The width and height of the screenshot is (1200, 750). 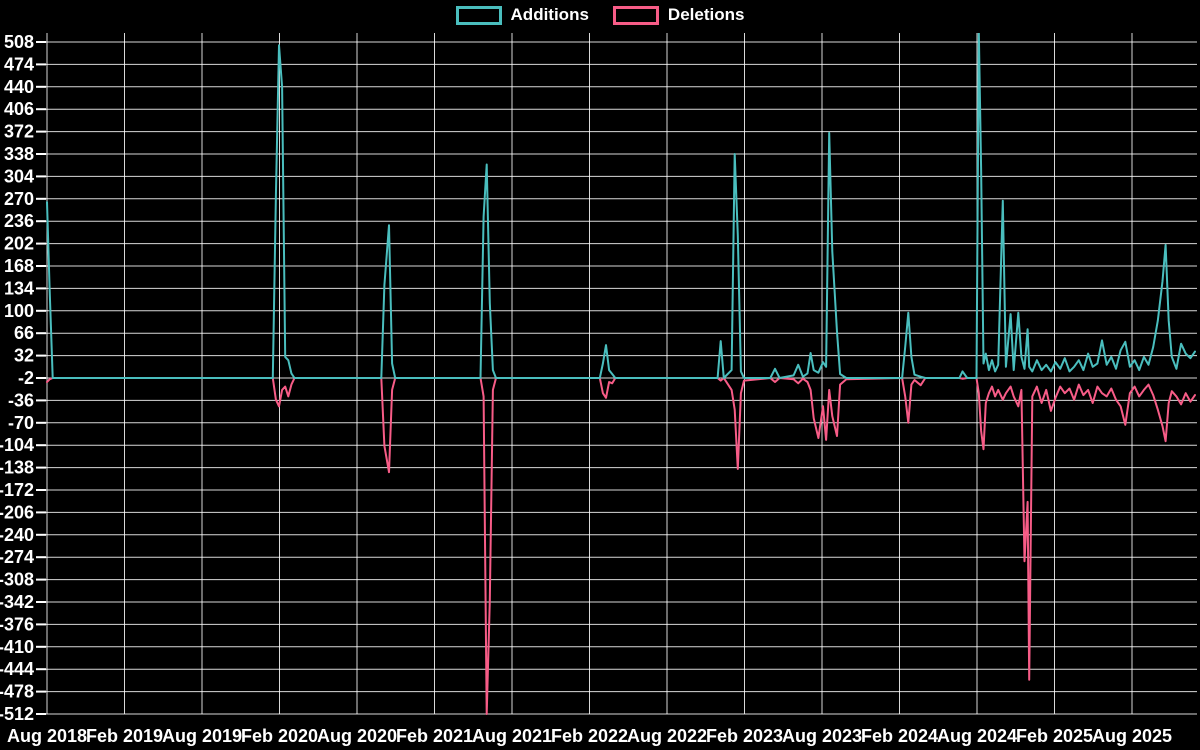 What do you see at coordinates (21, 423) in the screenshot?
I see `y-tick-label: -70` at bounding box center [21, 423].